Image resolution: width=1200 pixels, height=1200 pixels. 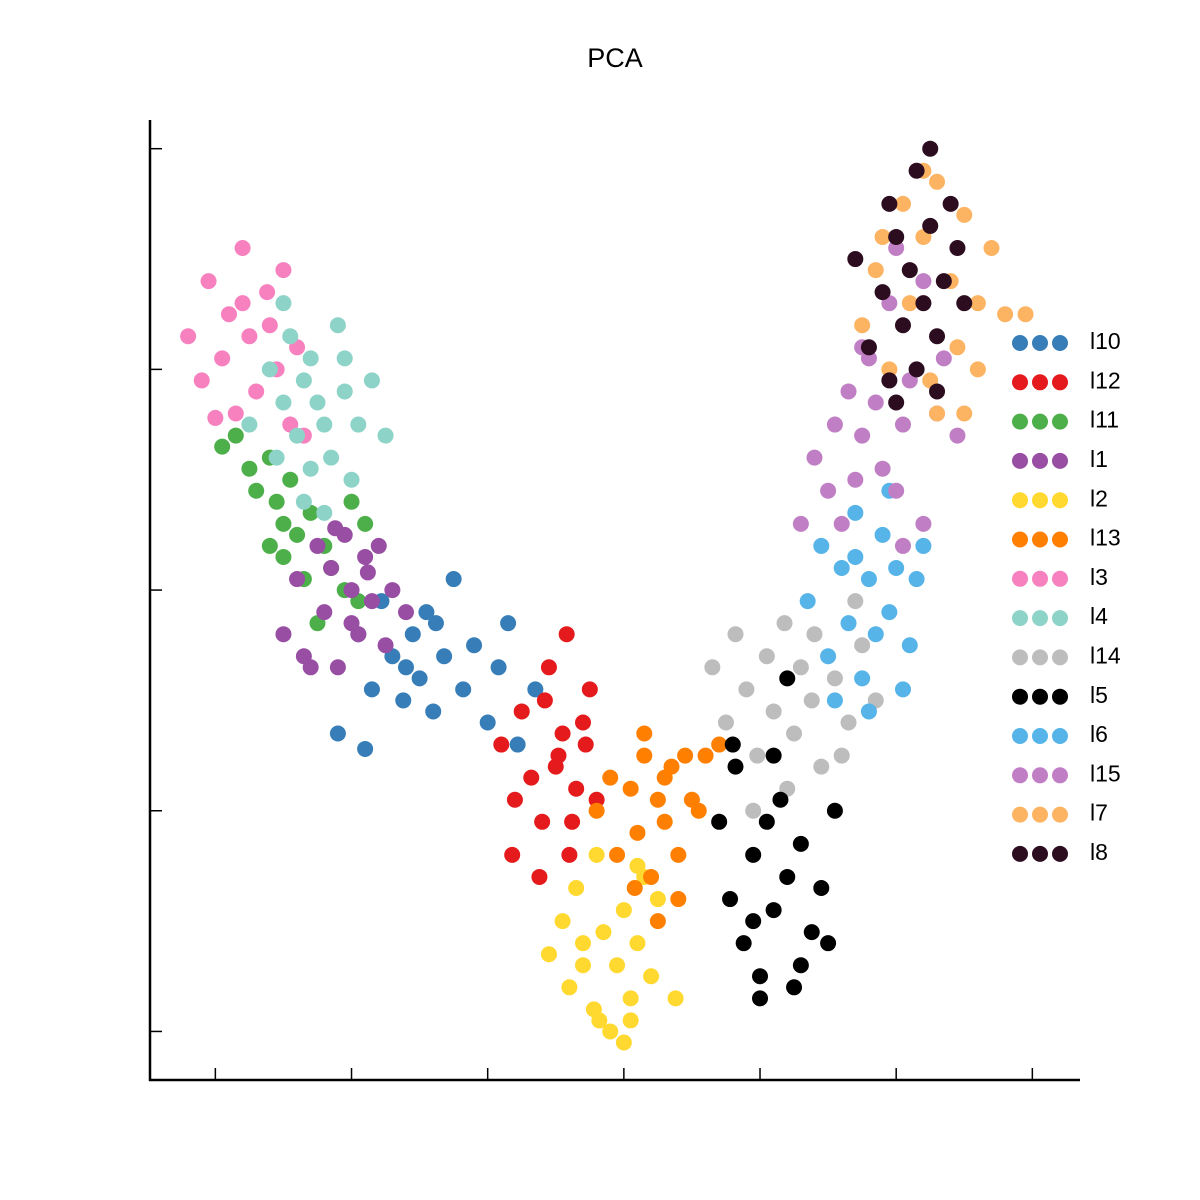 What do you see at coordinates (1099, 577) in the screenshot?
I see `legend-label: l3` at bounding box center [1099, 577].